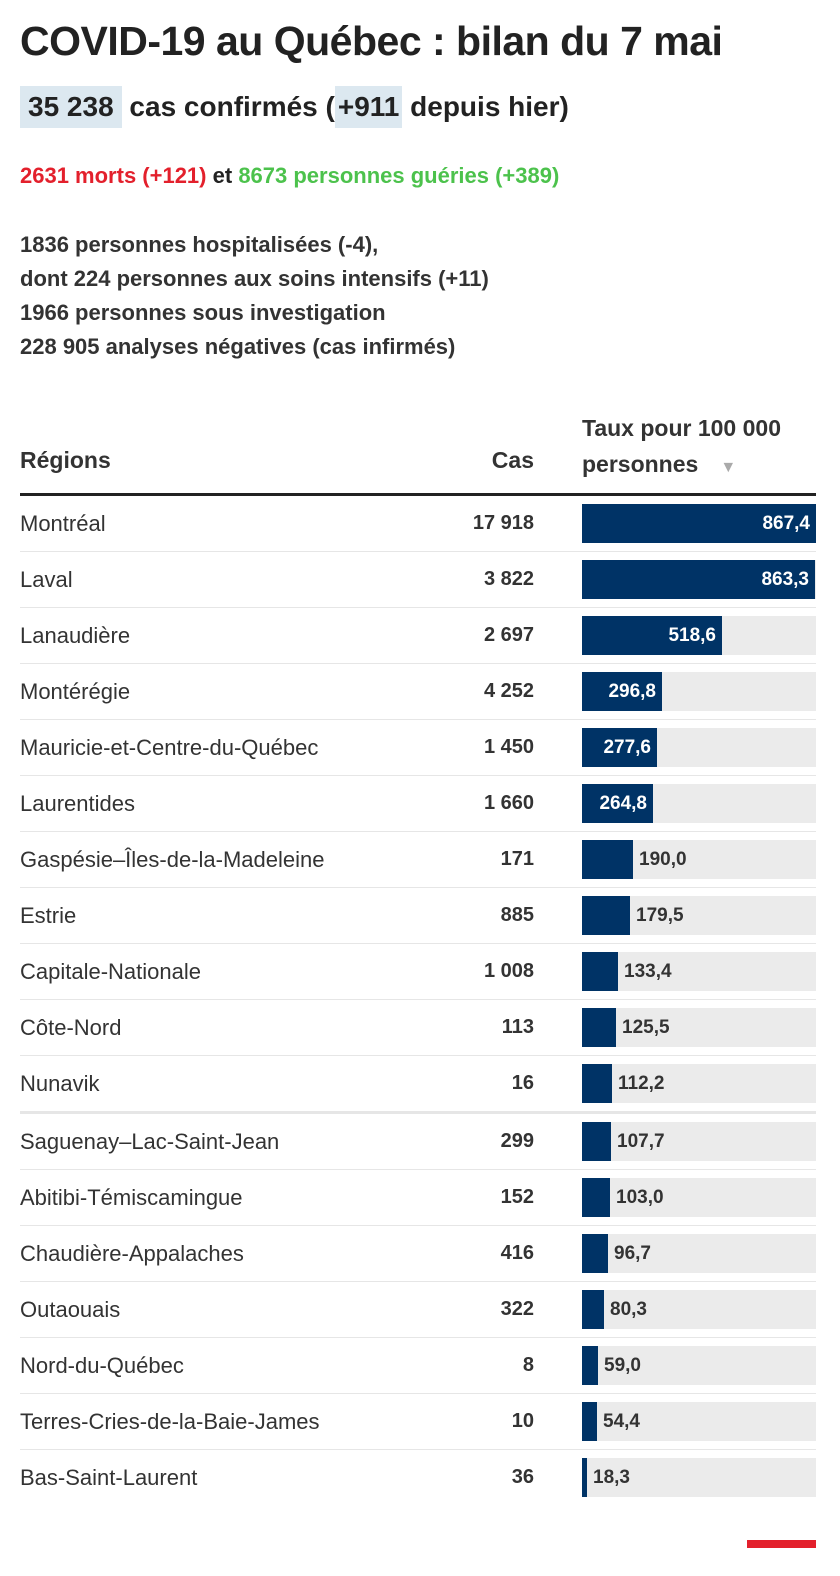  Describe the element at coordinates (399, 175) in the screenshot. I see `recovered-text: 8673 personnes guéries (+389)` at that location.